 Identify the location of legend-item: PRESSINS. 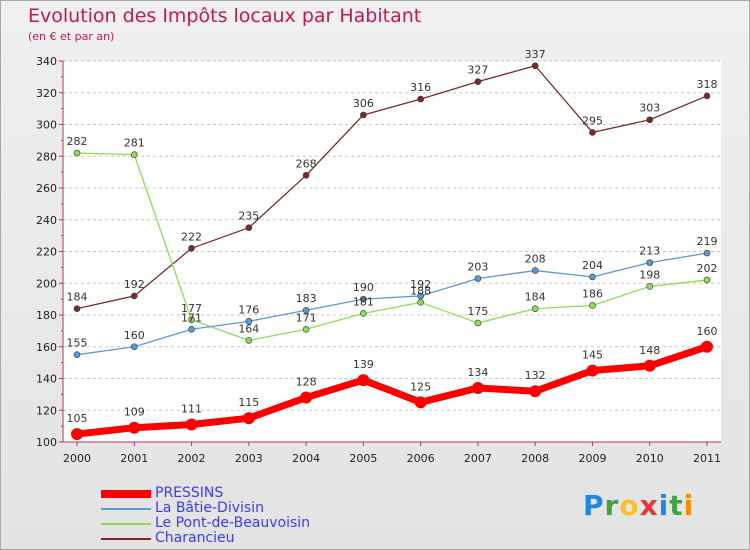
(162, 493).